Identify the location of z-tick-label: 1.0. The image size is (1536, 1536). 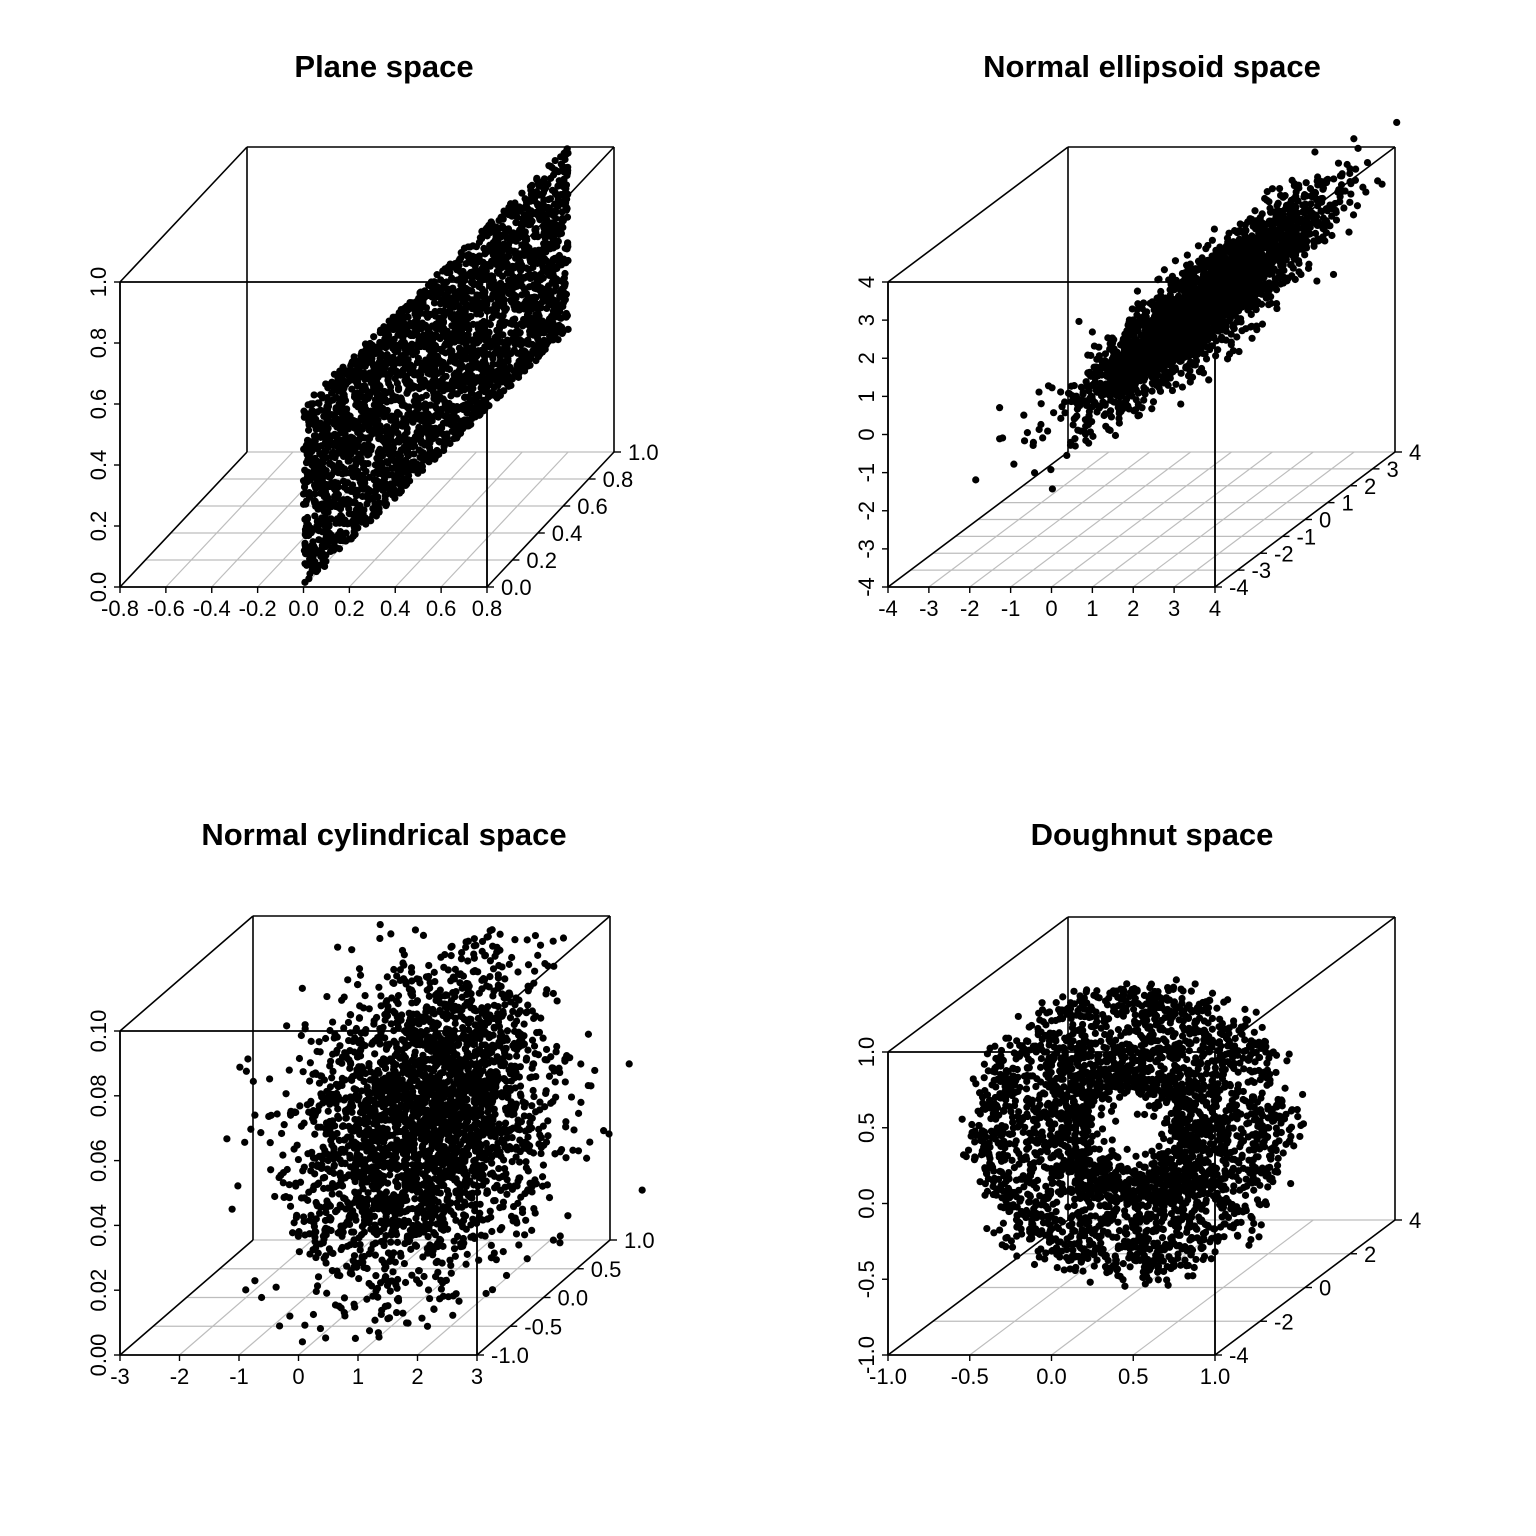
(98, 282).